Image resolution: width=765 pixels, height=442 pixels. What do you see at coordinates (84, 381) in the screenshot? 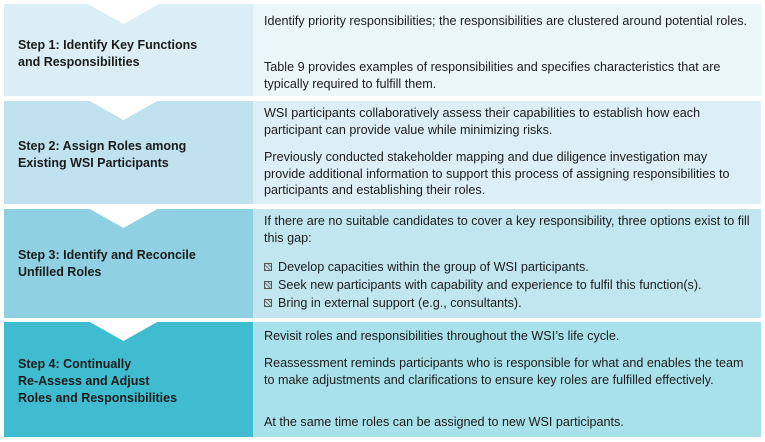
I see `step-4-title-line-2: Re-Assess and Adjust` at bounding box center [84, 381].